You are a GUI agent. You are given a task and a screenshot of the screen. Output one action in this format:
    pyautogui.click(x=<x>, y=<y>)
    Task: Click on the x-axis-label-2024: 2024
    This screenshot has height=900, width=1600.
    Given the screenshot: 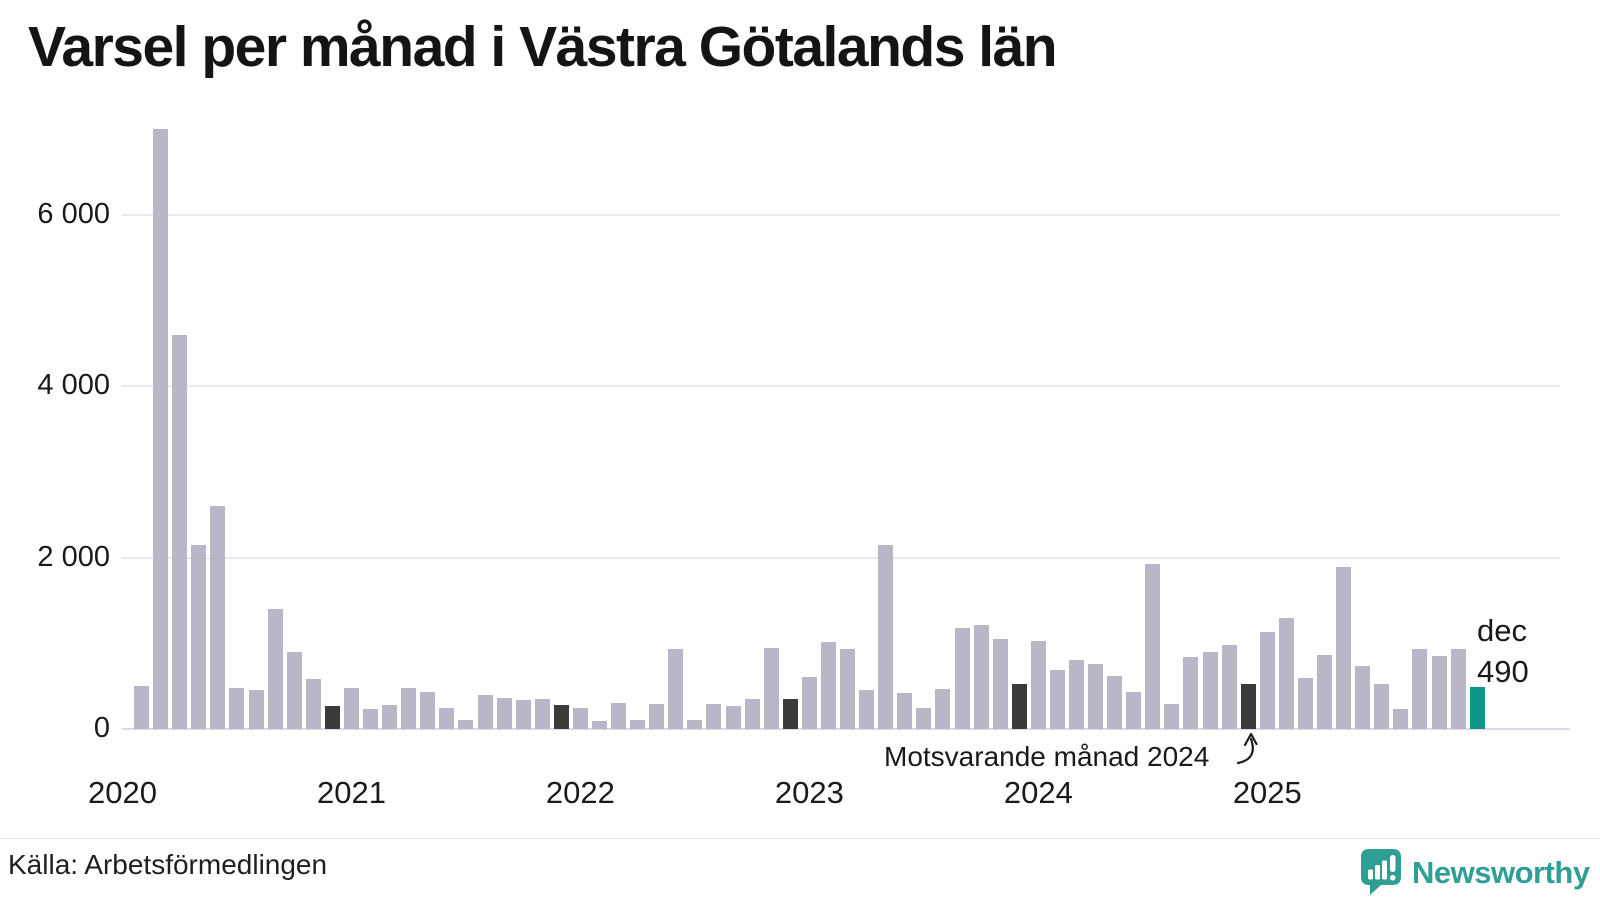 What is the action you would take?
    pyautogui.click(x=1038, y=792)
    